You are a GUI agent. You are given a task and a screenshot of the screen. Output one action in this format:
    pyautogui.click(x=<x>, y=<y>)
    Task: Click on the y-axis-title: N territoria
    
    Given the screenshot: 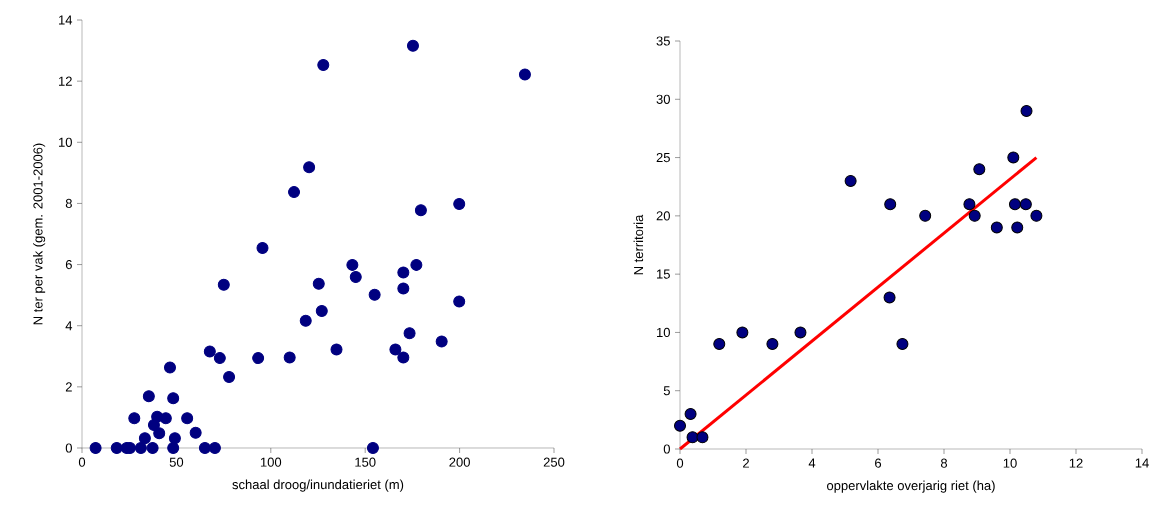 What is the action you would take?
    pyautogui.click(x=638, y=244)
    